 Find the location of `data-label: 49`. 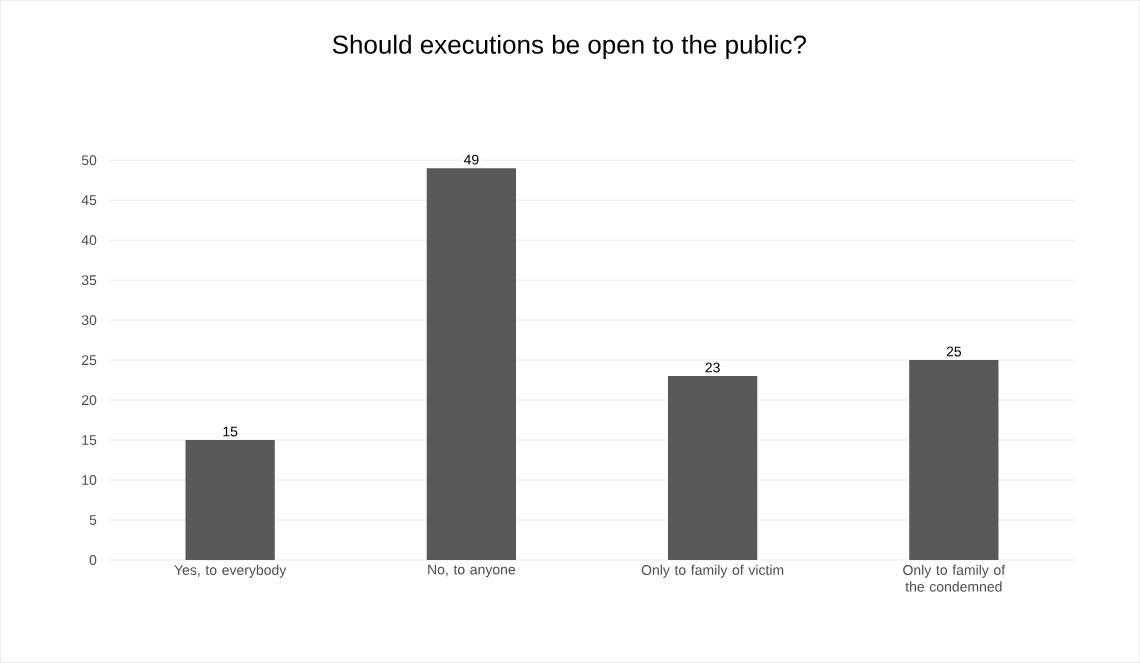

data-label: 49 is located at coordinates (471, 159).